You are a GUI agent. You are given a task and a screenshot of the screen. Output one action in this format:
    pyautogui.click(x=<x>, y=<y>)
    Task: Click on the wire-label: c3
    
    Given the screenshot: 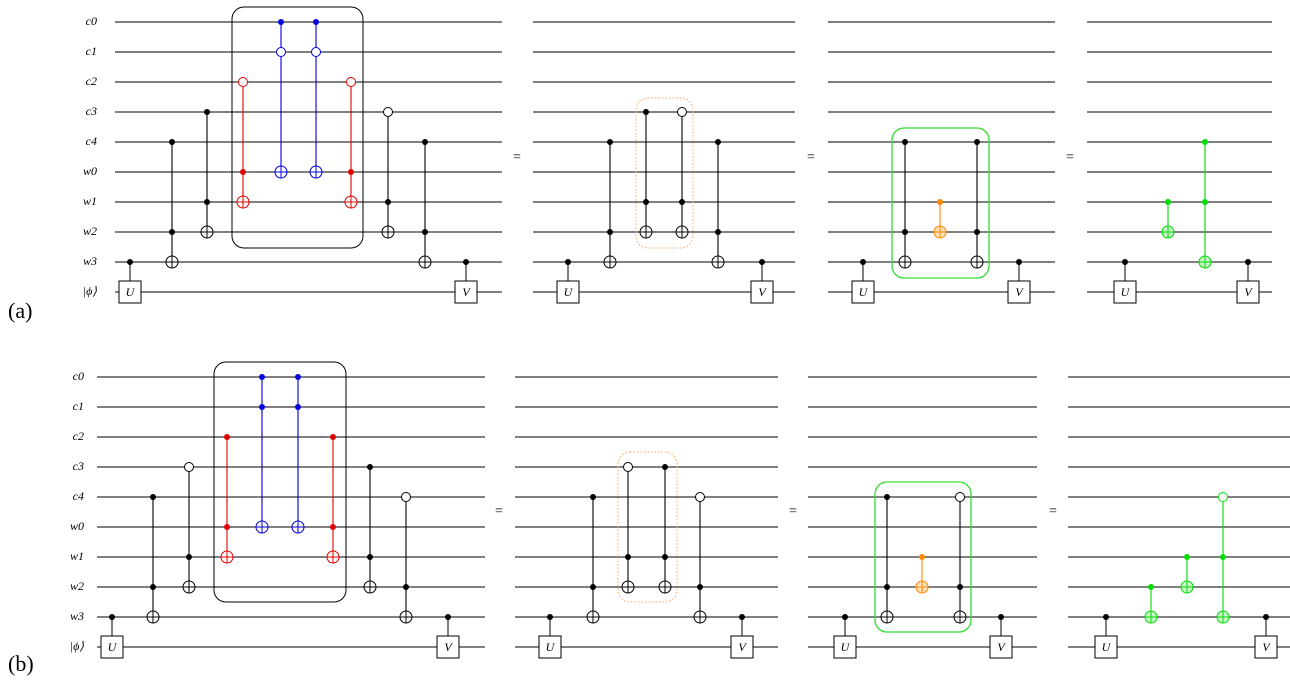 What is the action you would take?
    pyautogui.click(x=78, y=466)
    